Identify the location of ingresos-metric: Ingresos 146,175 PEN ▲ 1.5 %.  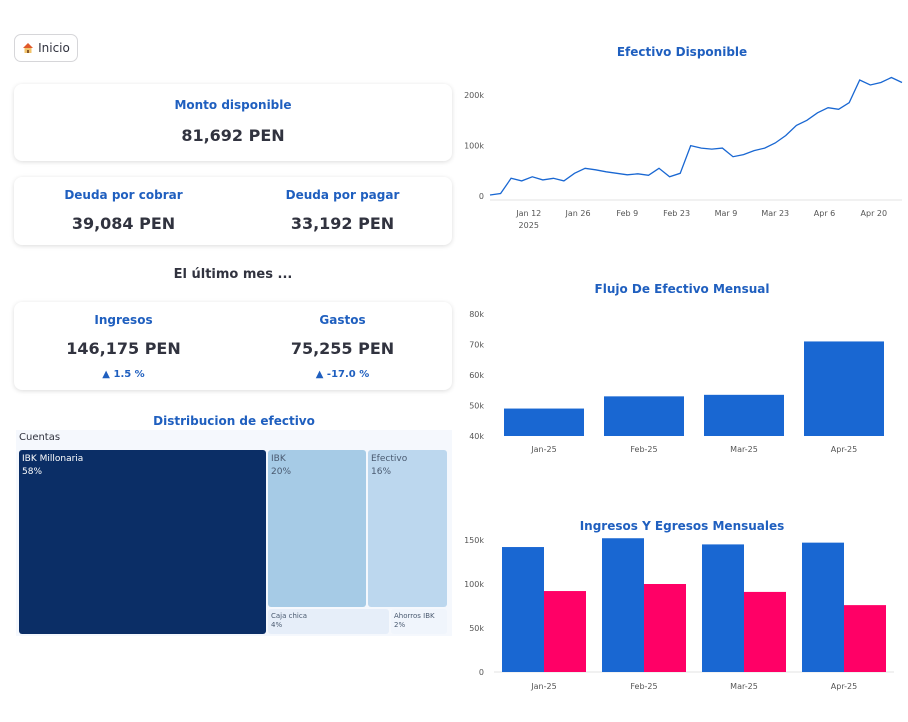
(123, 346).